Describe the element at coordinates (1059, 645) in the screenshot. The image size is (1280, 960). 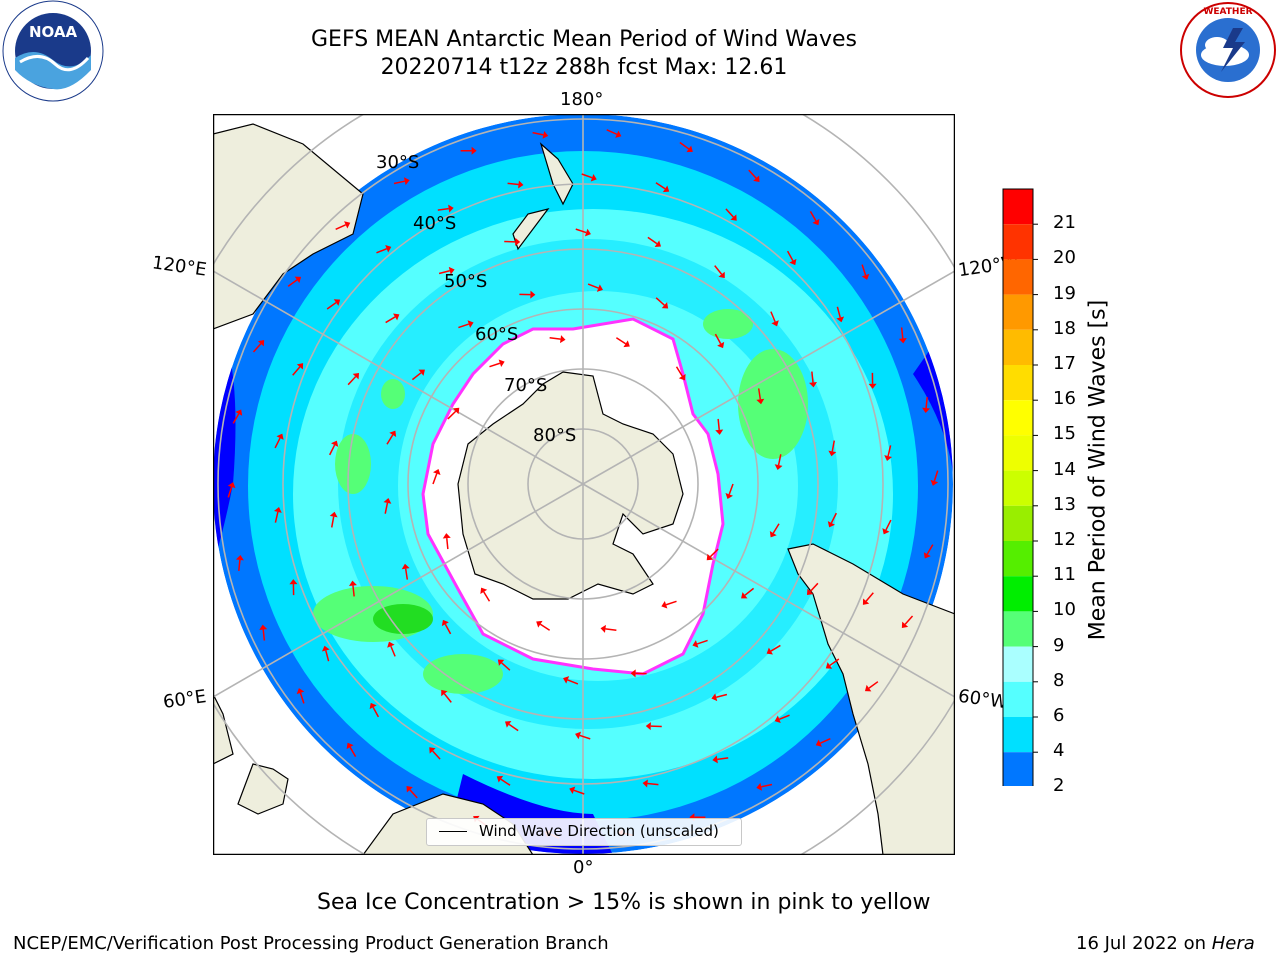
I see `colorbar-tick-label: 9` at that location.